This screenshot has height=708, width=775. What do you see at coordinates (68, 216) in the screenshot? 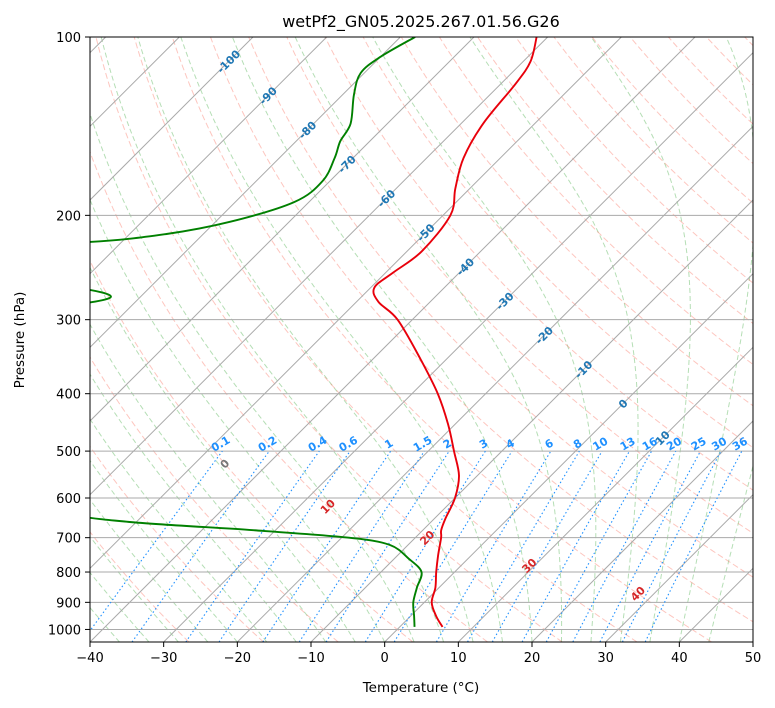
I see `y-tick-label: 200` at bounding box center [68, 216].